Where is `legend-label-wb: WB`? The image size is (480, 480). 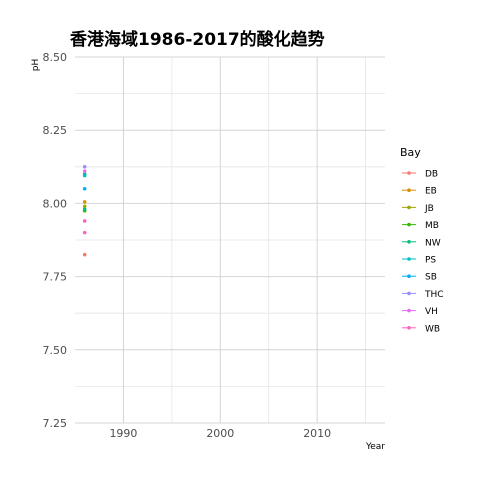
legend-label-wb: WB is located at coordinates (432, 329).